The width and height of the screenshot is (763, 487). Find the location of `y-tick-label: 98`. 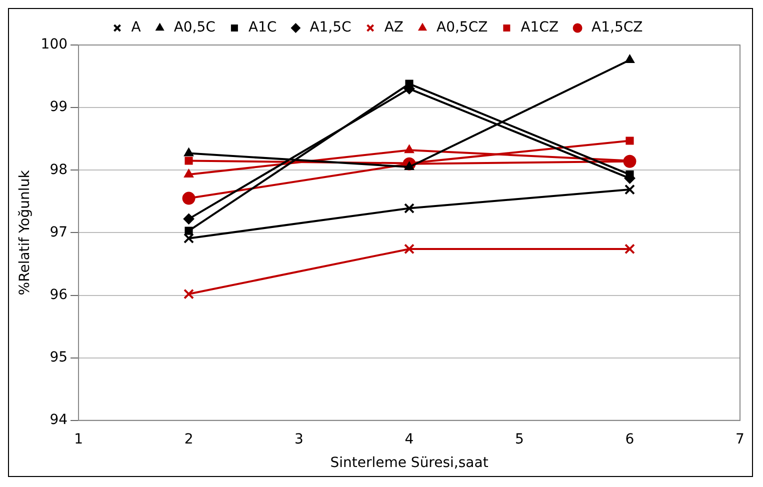

y-tick-label: 98 is located at coordinates (59, 170).